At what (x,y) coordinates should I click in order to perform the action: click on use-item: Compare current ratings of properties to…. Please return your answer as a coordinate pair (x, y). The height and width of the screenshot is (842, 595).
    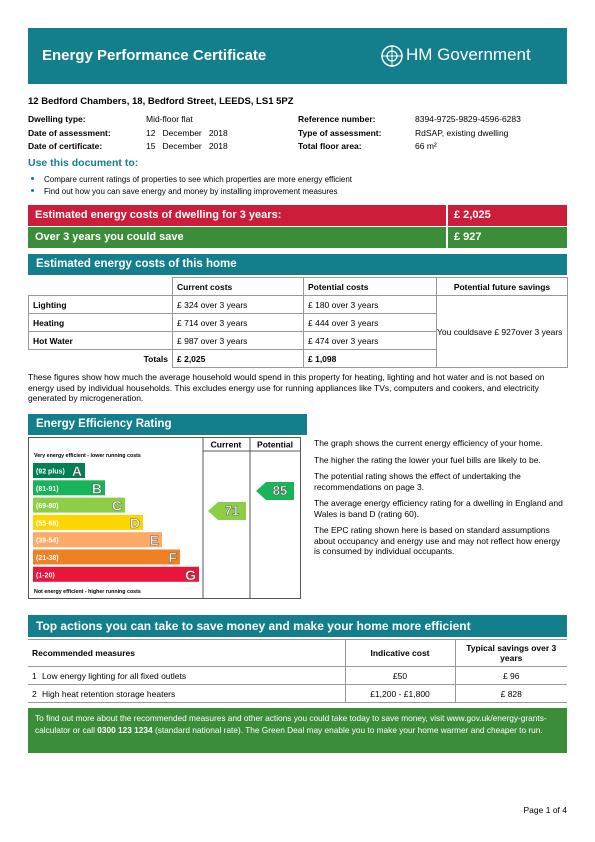
    Looking at the image, I should click on (198, 179).